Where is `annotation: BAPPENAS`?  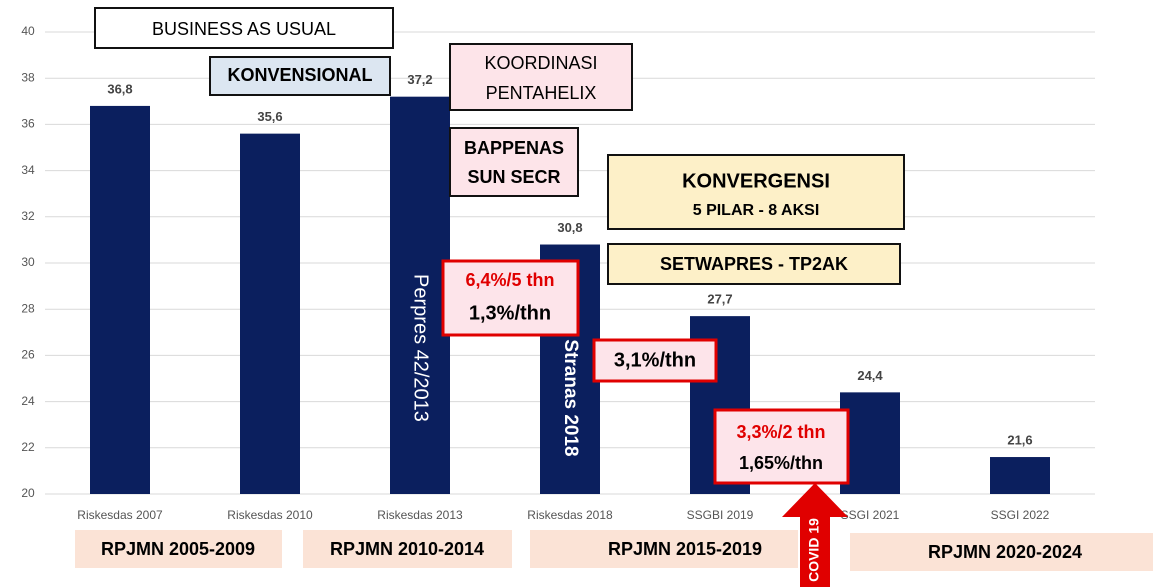 annotation: BAPPENAS is located at coordinates (514, 148).